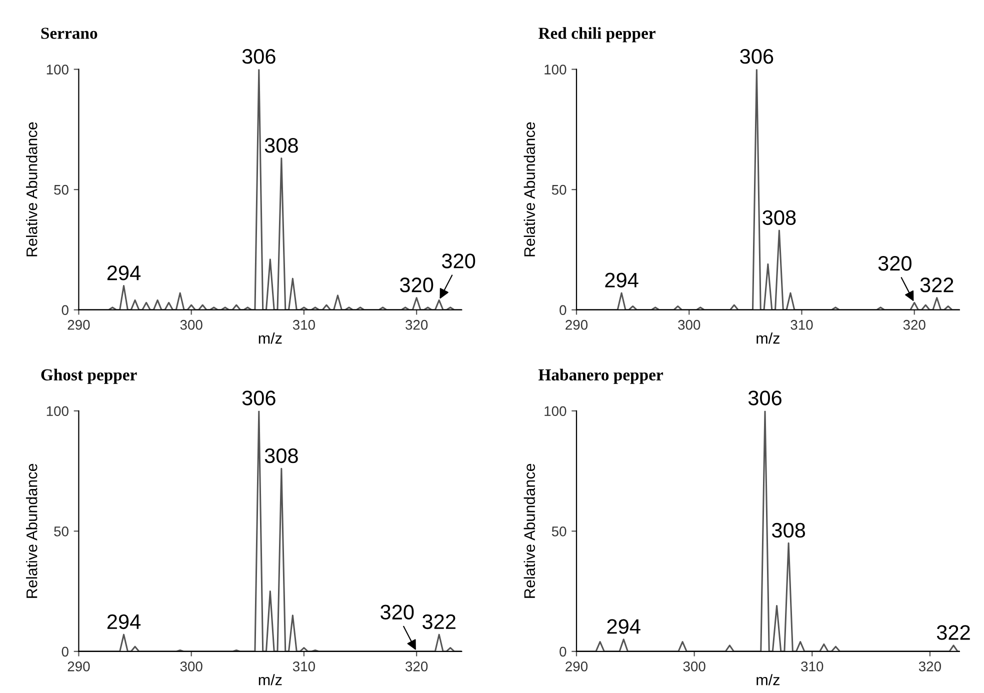 Image resolution: width=984 pixels, height=693 pixels. I want to click on chart-title: Ghost pepper, so click(89, 376).